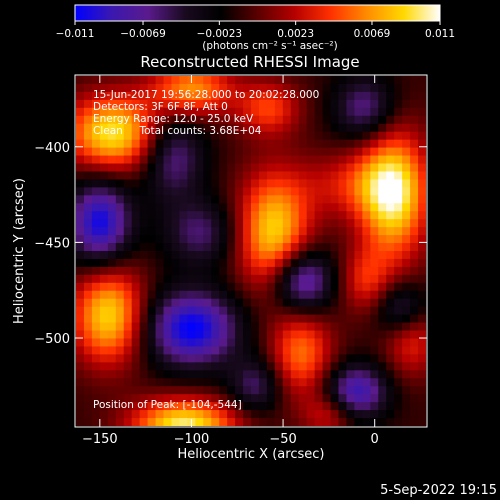  I want to click on annotation-clean-counts: Clean Total counts: 3.68E+04, so click(177, 131).